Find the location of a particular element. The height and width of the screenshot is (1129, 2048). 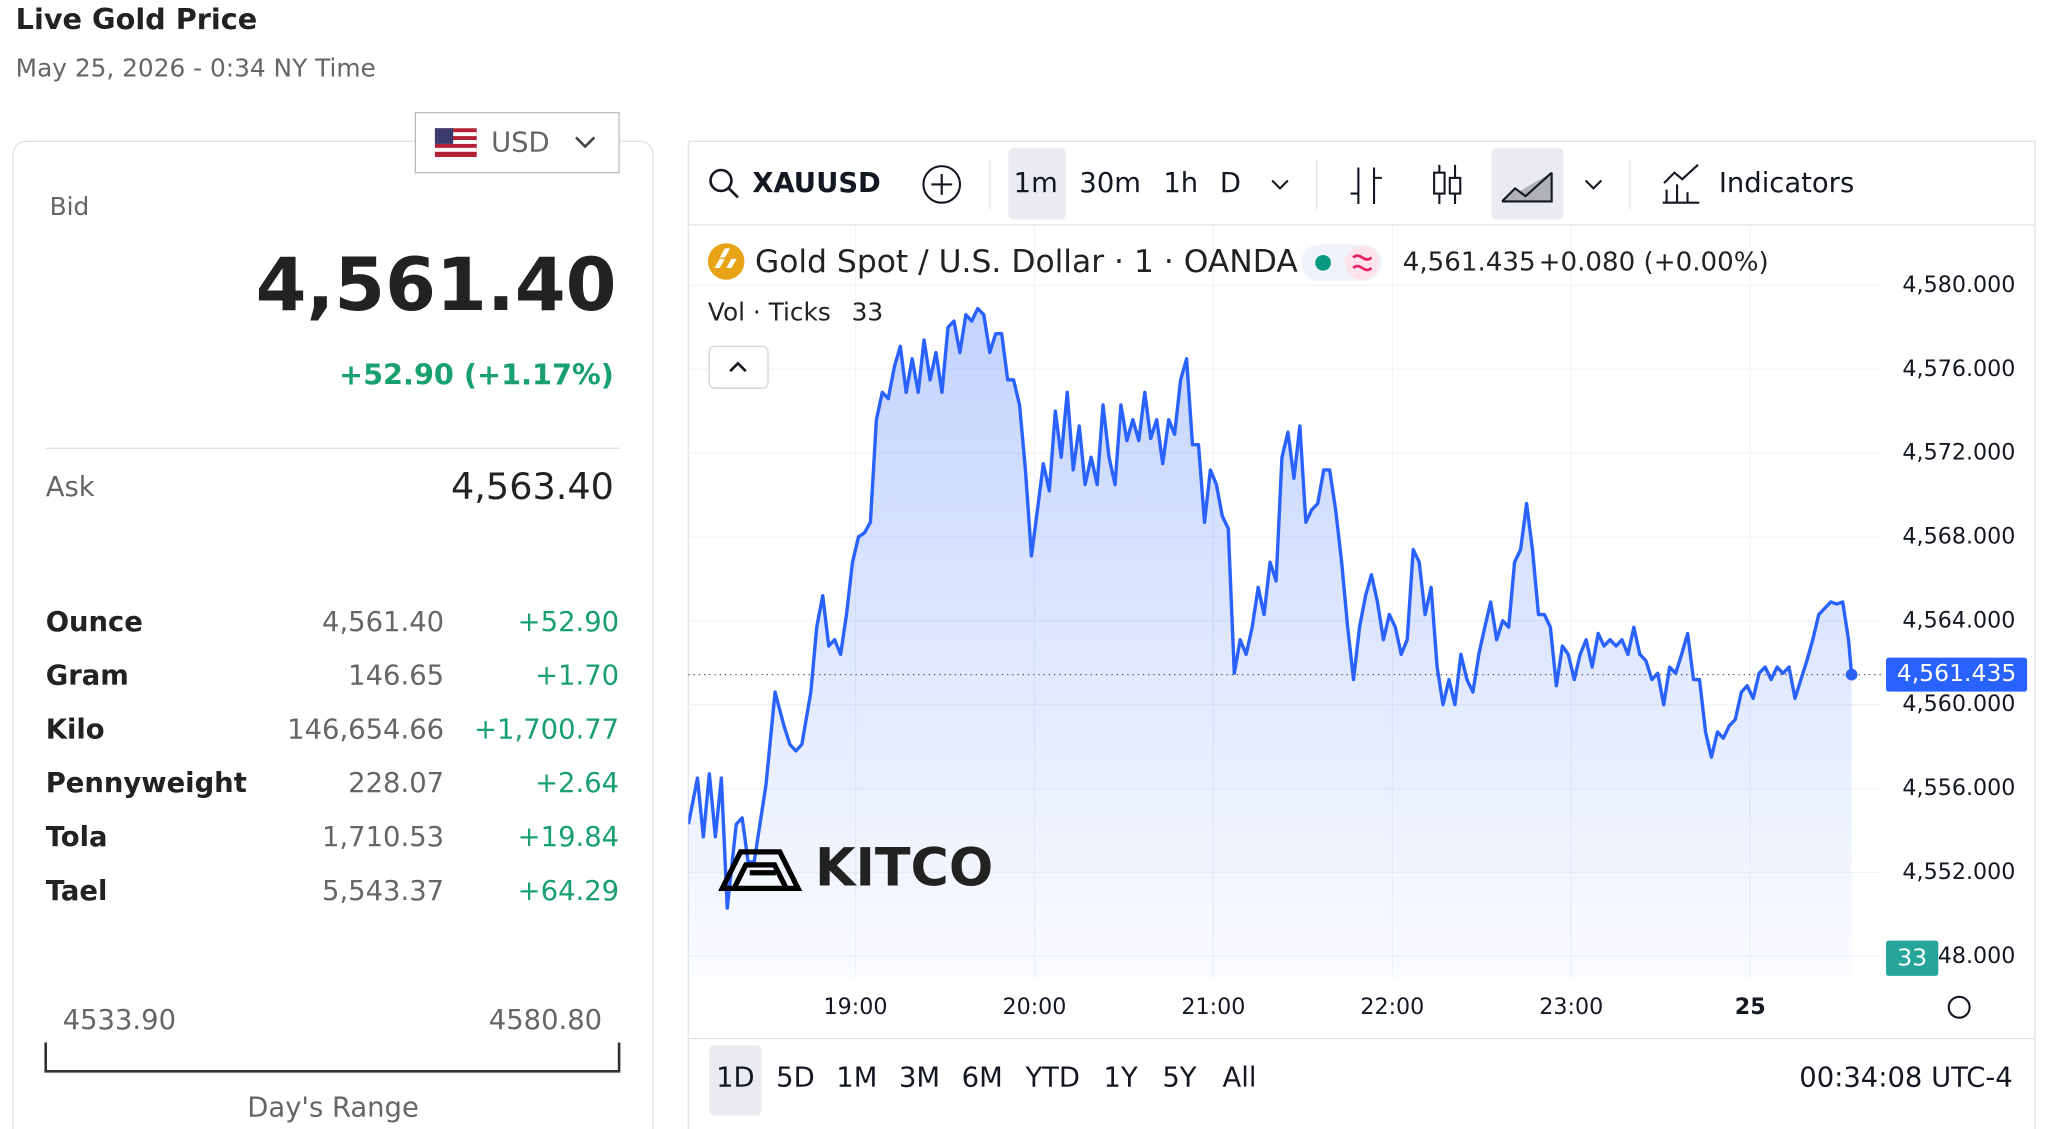

symbol: XAUUSD is located at coordinates (816, 183).